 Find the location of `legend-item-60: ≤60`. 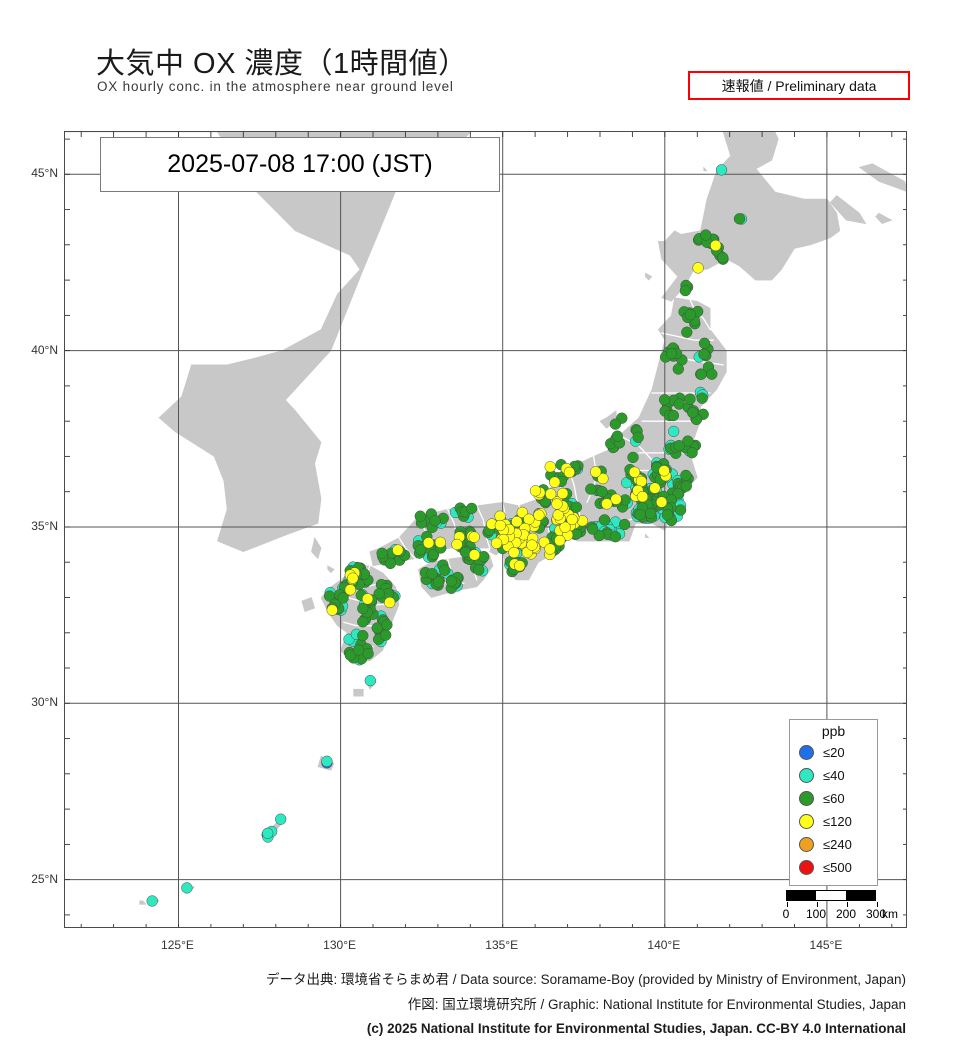

legend-item-60: ≤60 is located at coordinates (833, 798).